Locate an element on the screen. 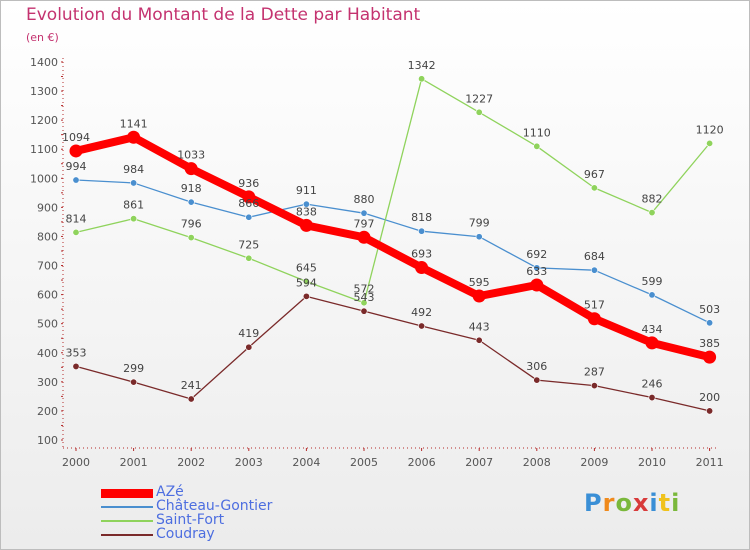 The image size is (750, 550). data-label: 287 is located at coordinates (594, 372).